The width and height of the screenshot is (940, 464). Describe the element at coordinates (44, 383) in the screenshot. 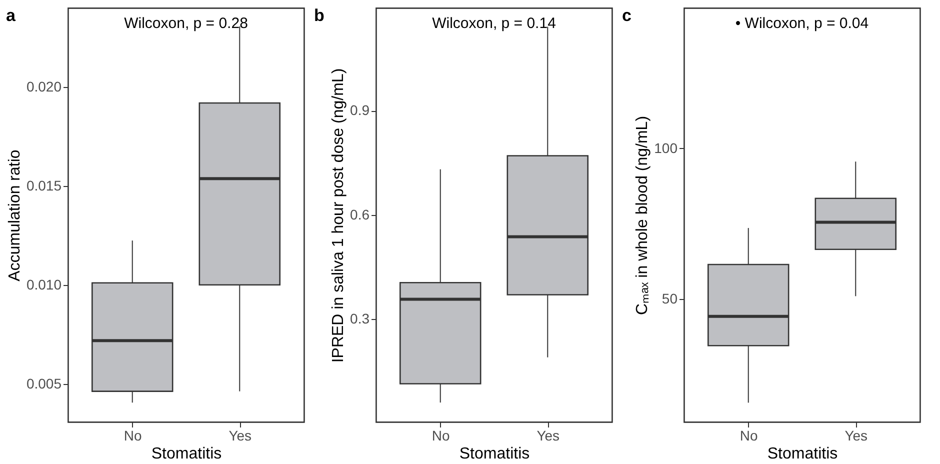

I see `y-tick-label: 0.005` at that location.